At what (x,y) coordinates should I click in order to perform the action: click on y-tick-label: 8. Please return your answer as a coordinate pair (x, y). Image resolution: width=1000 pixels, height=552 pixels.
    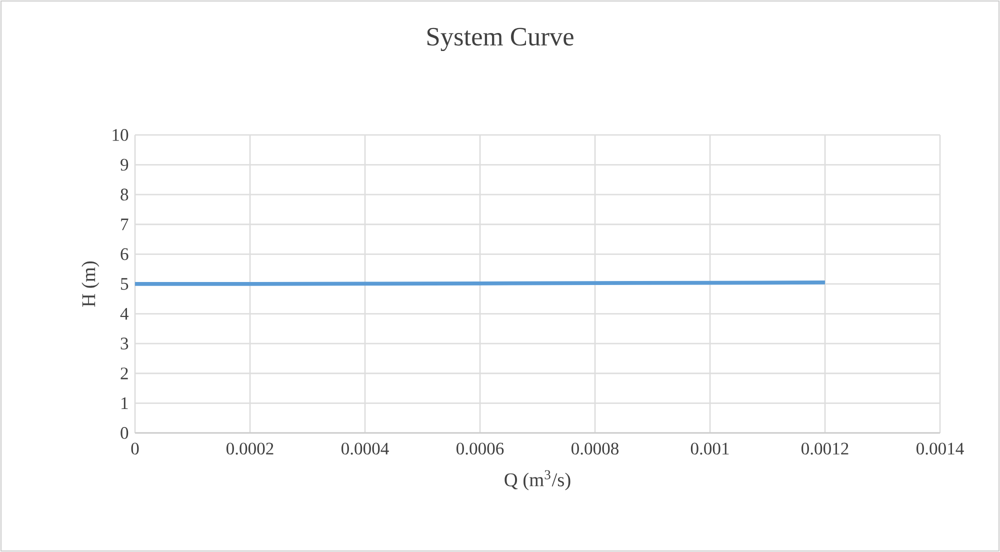
    Looking at the image, I should click on (124, 194).